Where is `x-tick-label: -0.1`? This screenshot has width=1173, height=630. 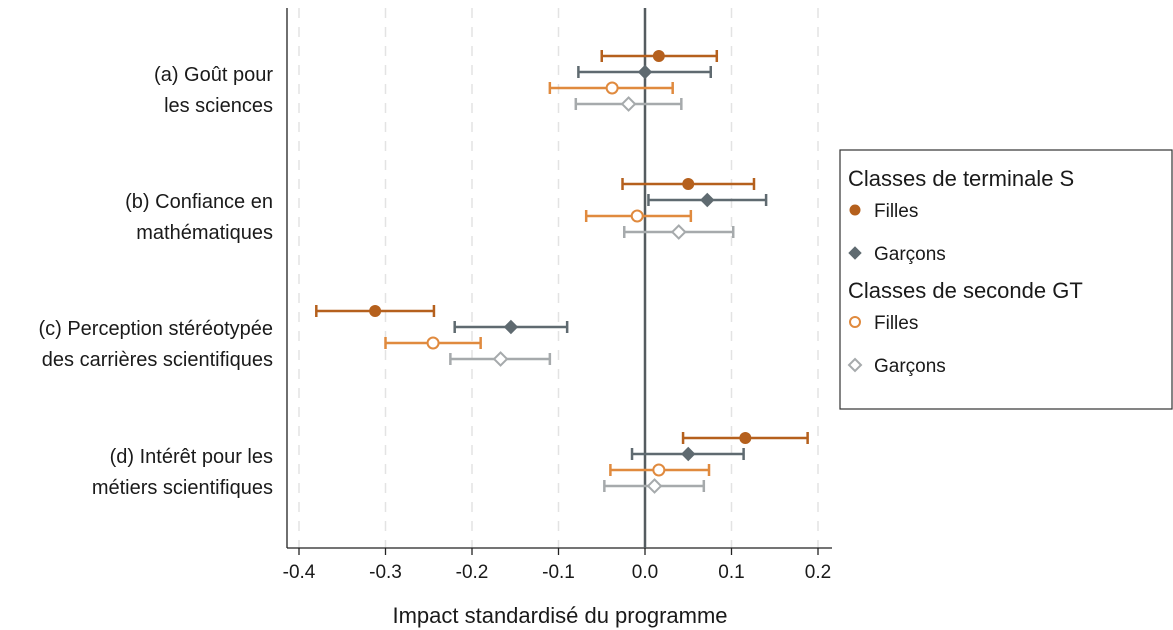 x-tick-label: -0.1 is located at coordinates (558, 572).